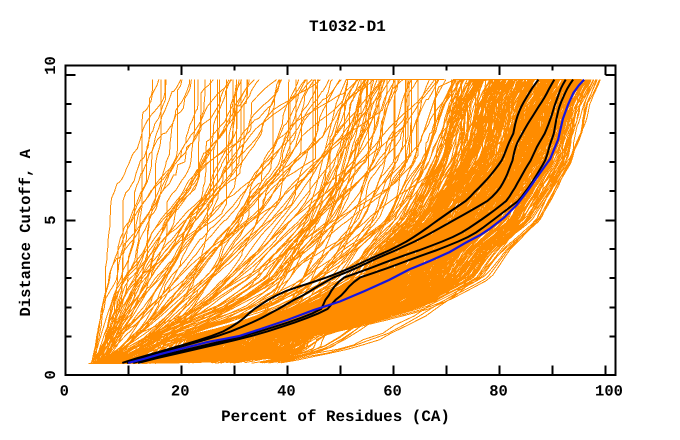 The width and height of the screenshot is (680, 440). Describe the element at coordinates (609, 391) in the screenshot. I see `svg-text: 100` at that location.